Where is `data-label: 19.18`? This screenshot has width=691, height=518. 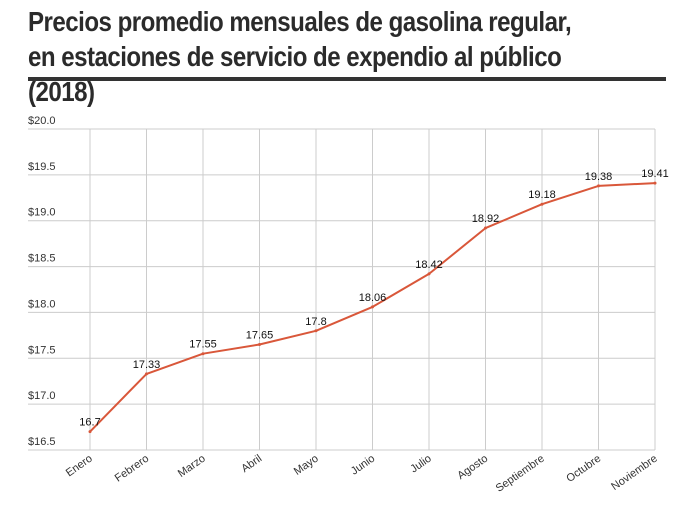 data-label: 19.18 is located at coordinates (542, 195).